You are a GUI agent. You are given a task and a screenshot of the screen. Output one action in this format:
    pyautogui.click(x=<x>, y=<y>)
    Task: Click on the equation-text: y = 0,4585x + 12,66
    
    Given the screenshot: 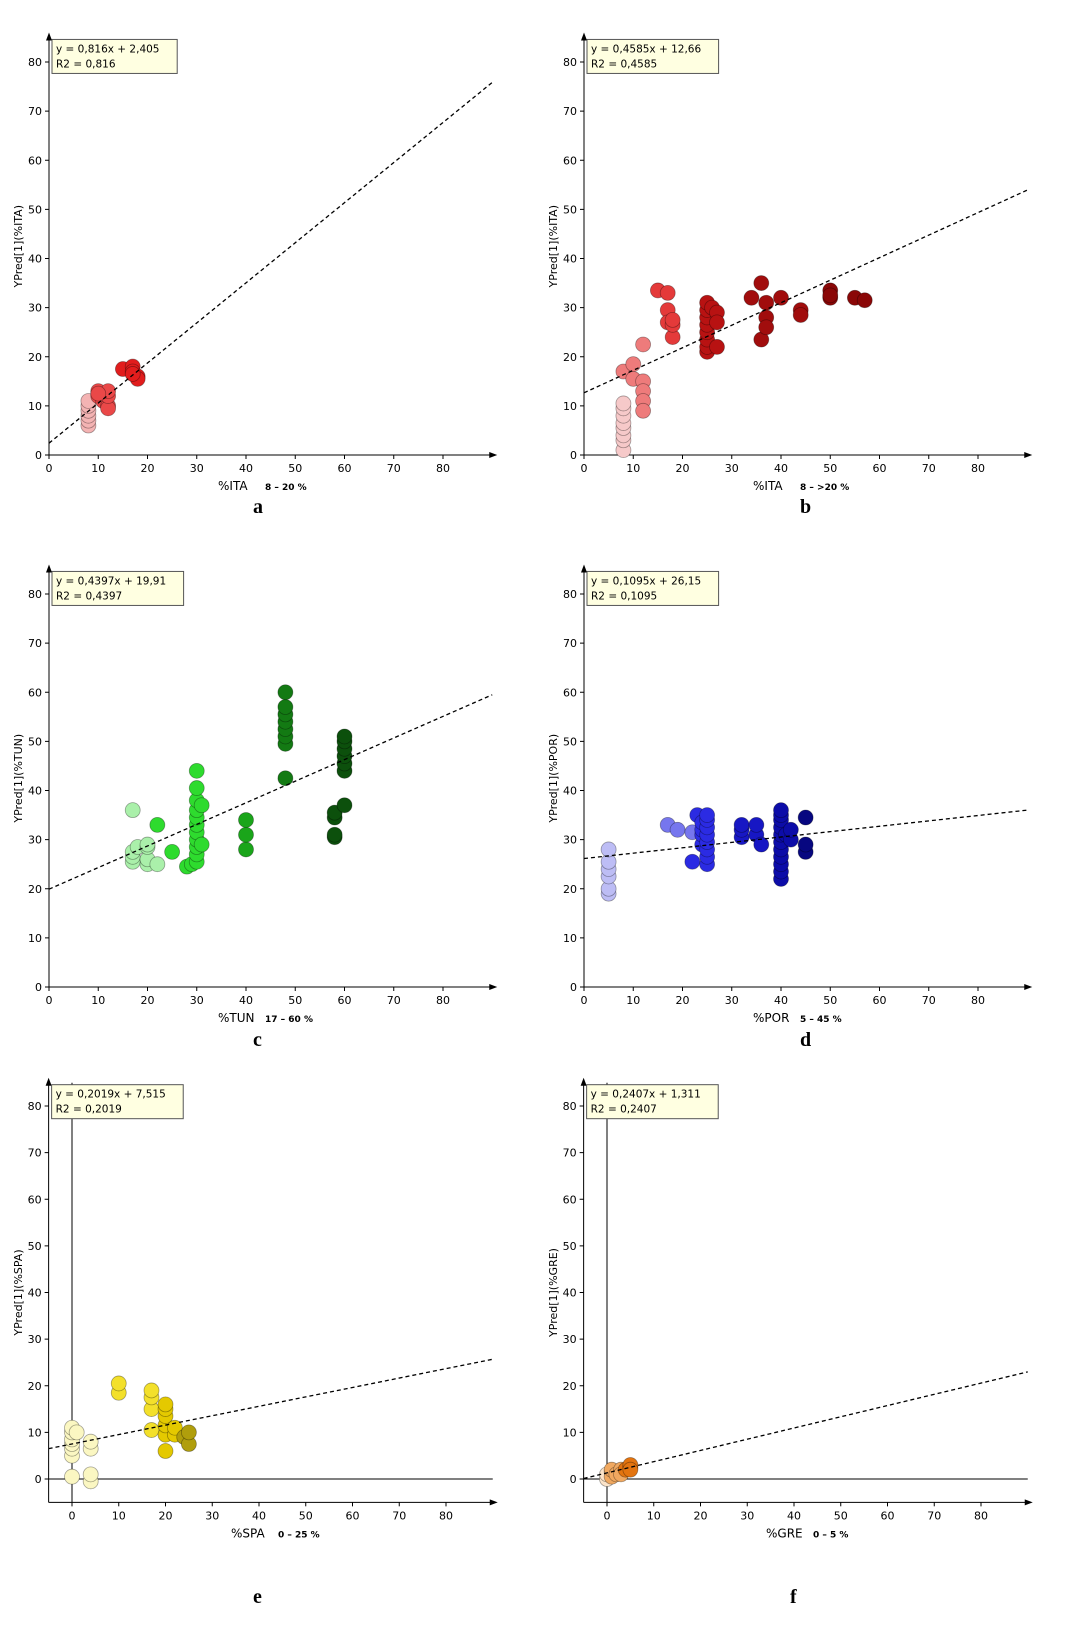 What is the action you would take?
    pyautogui.click(x=646, y=49)
    